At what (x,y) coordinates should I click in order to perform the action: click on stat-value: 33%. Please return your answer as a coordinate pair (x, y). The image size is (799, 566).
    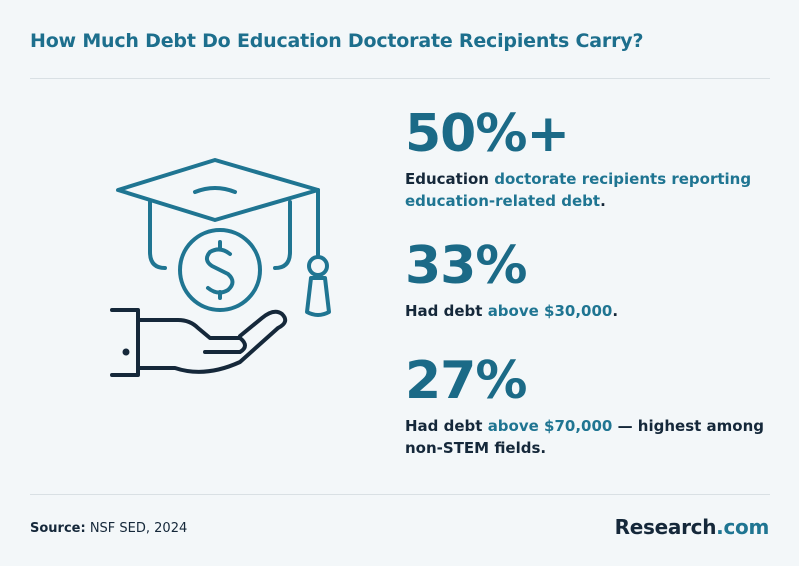
    Looking at the image, I should click on (466, 266).